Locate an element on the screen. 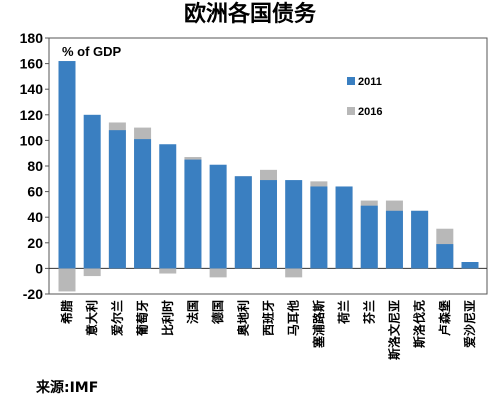  y-tick-label: 140 is located at coordinates (32, 89).